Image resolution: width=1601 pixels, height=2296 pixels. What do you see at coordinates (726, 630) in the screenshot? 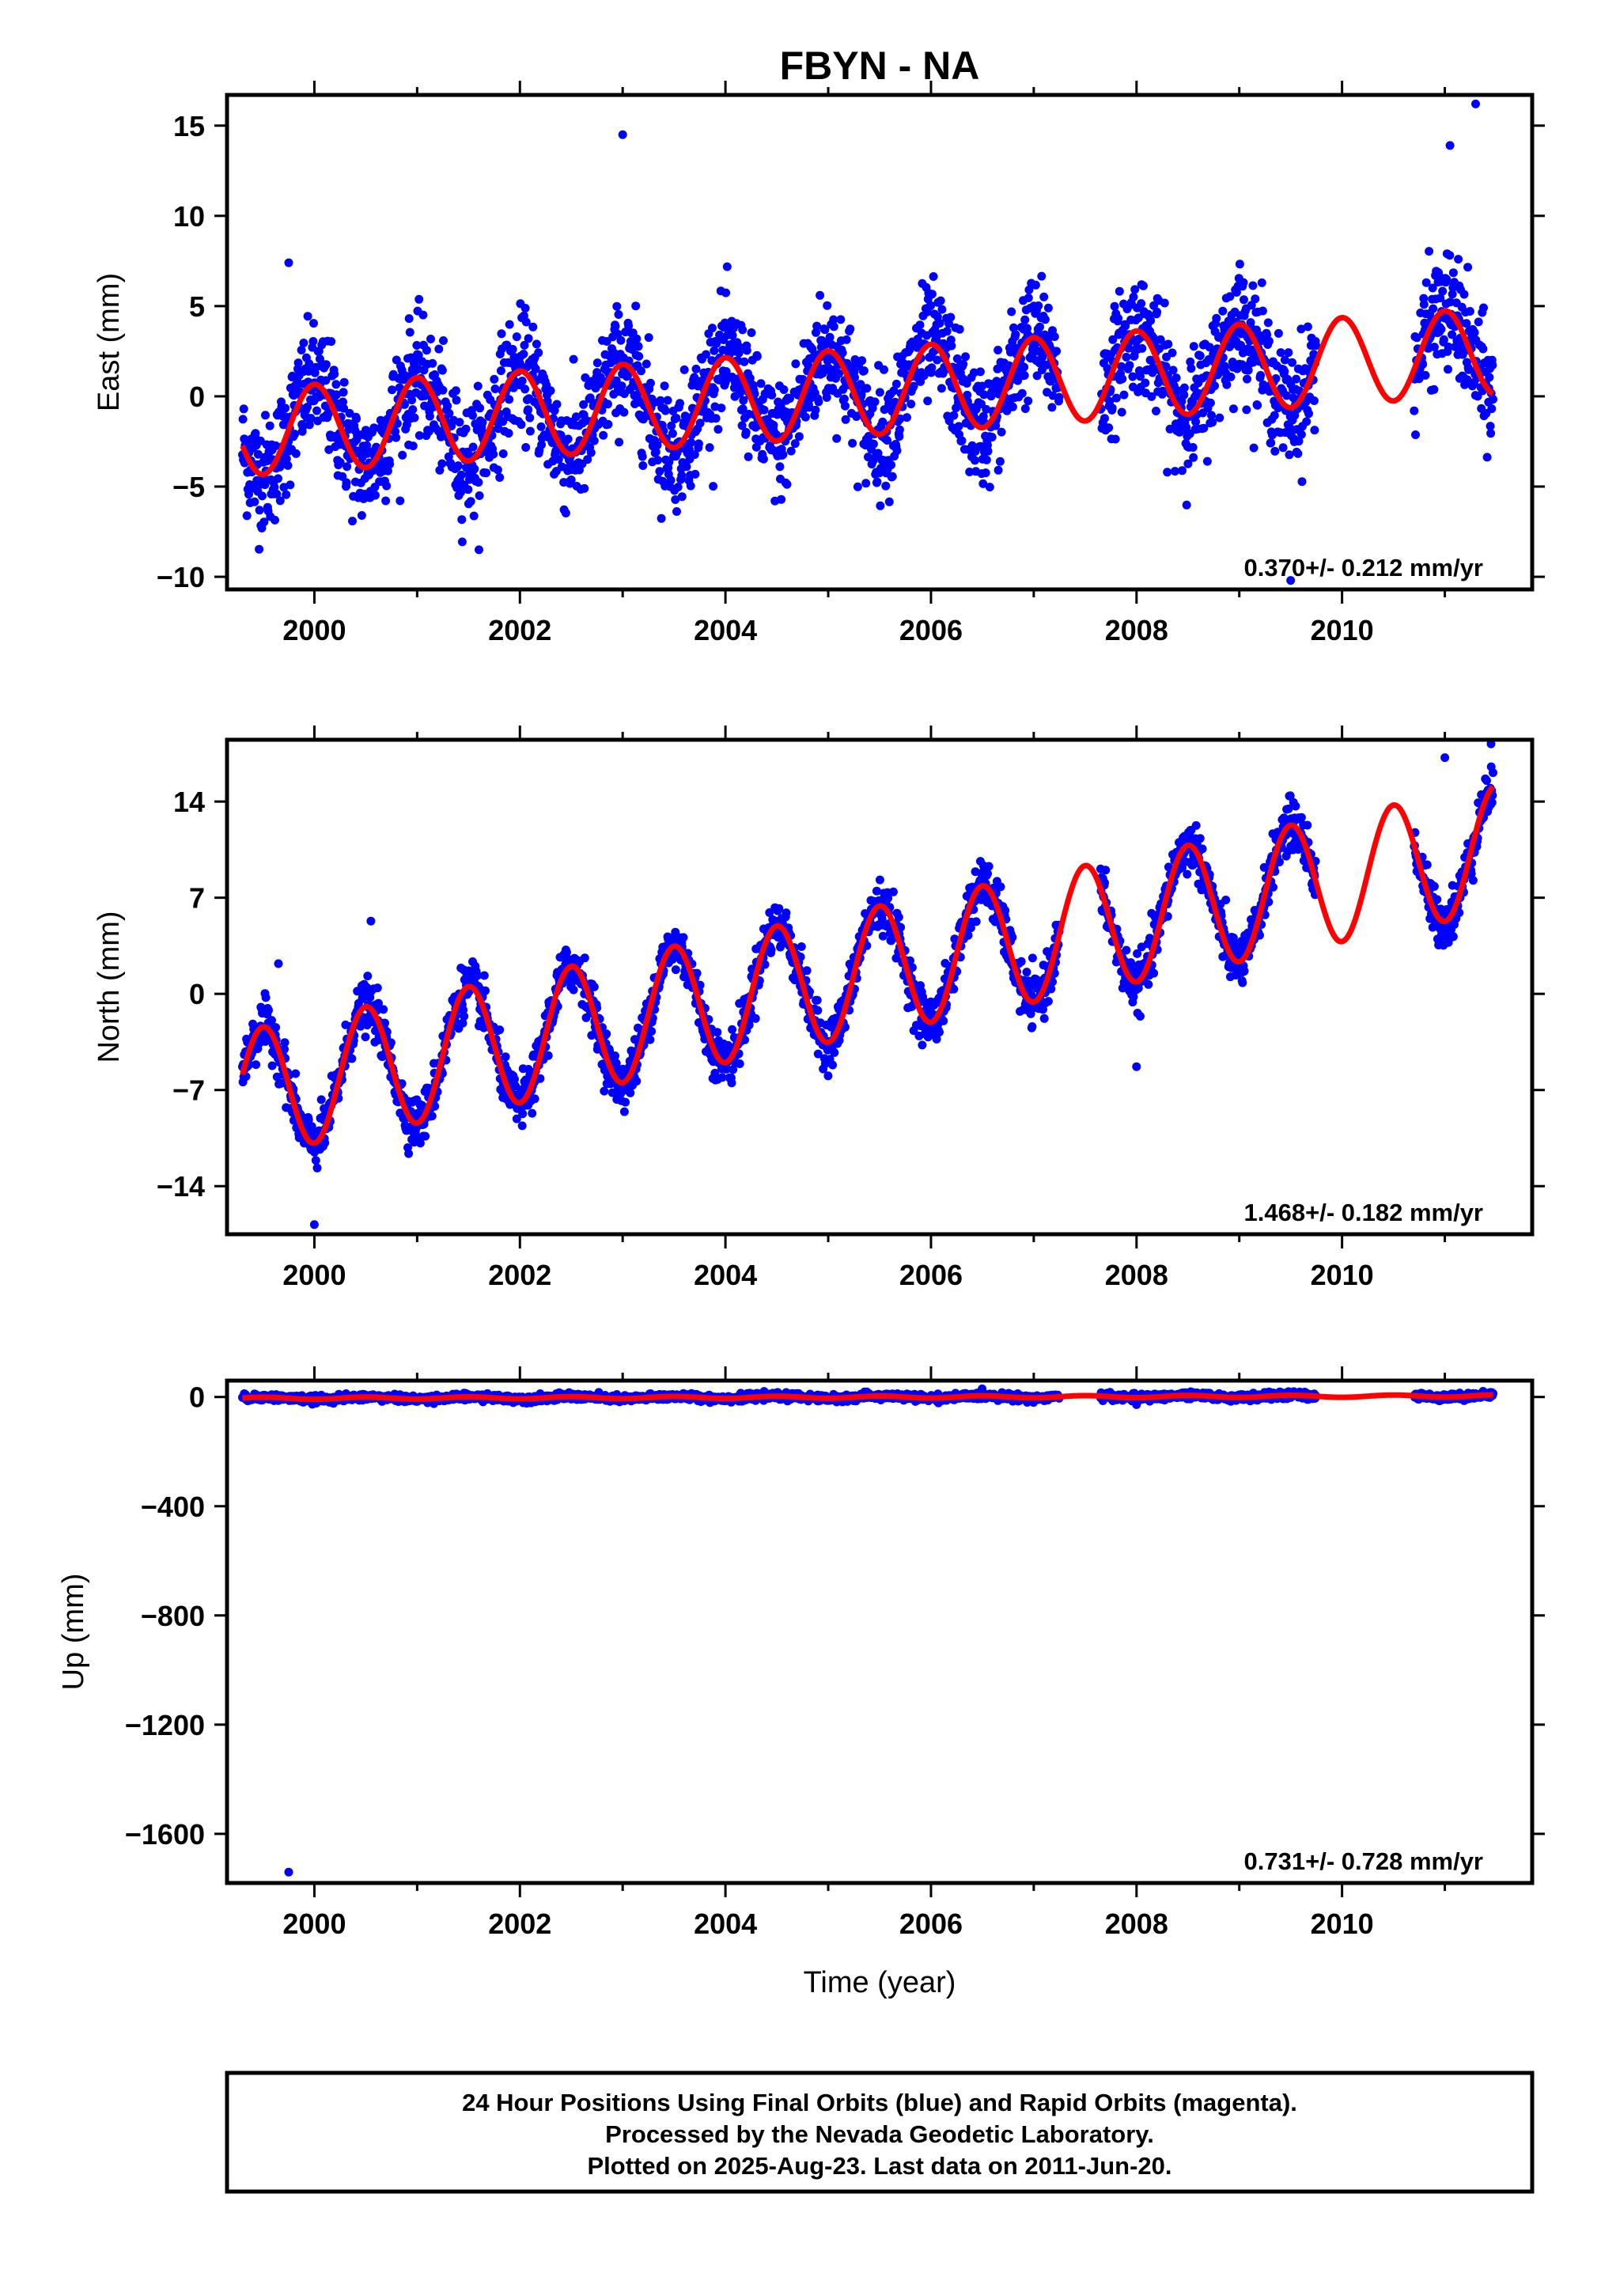
I see `east-x-tick-label: 2004` at bounding box center [726, 630].